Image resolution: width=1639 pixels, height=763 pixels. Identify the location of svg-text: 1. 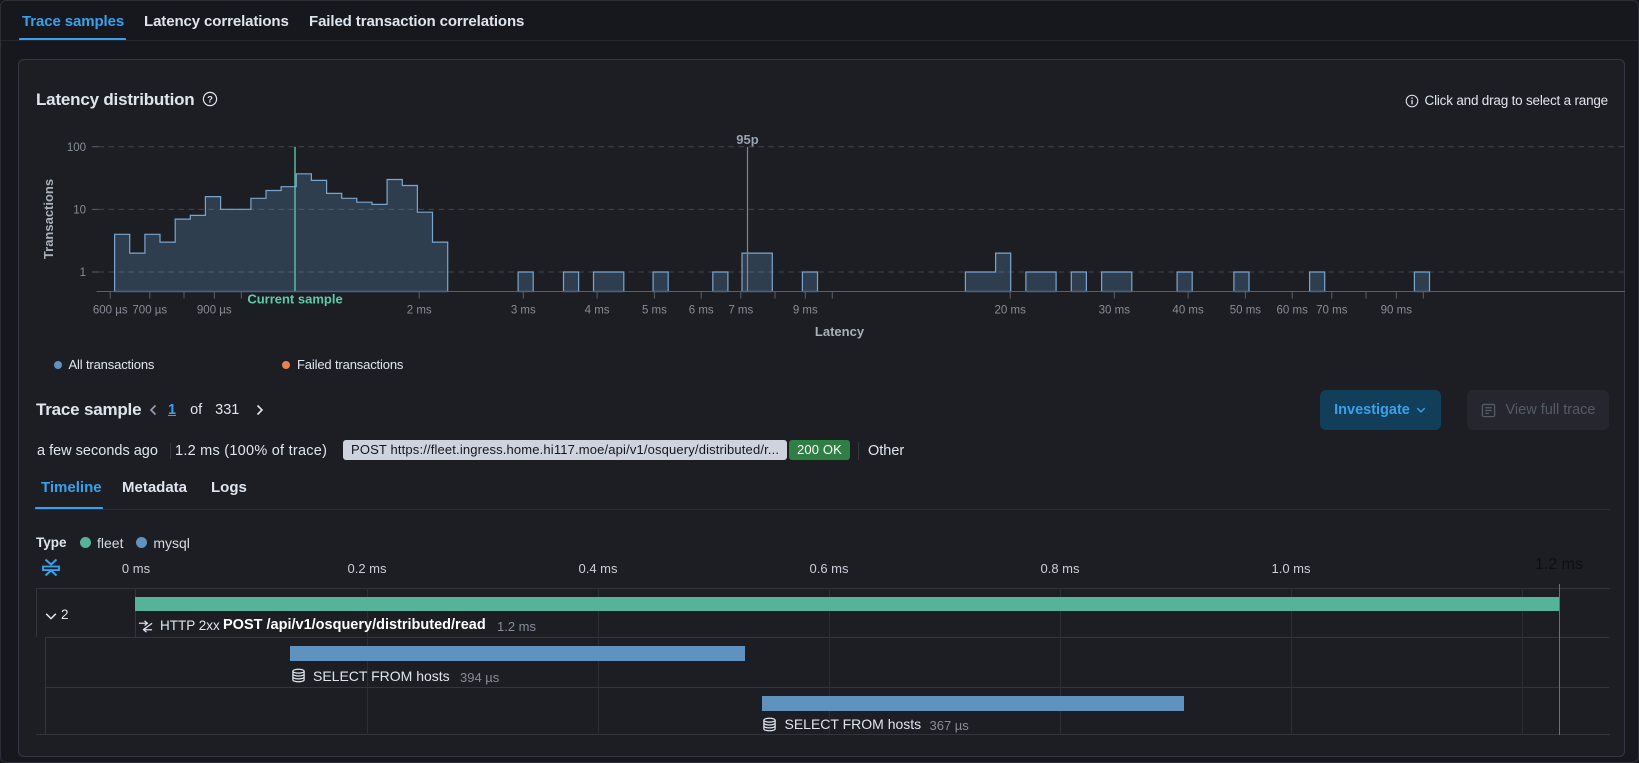
(83, 273).